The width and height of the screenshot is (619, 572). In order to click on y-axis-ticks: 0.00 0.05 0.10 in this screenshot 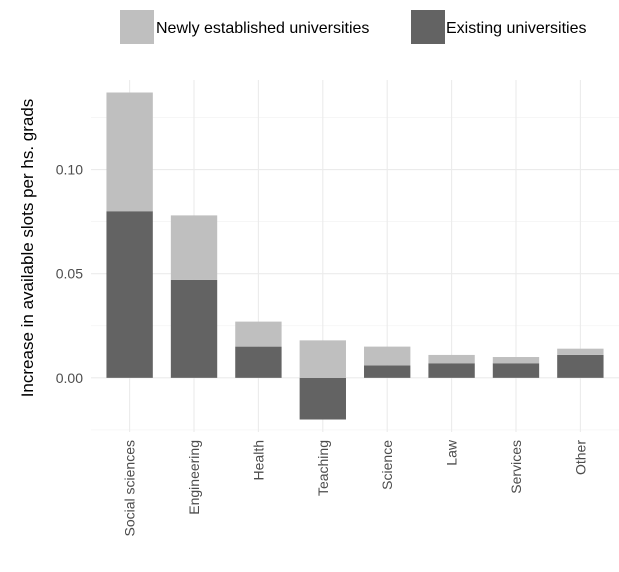, I will do `click(69, 274)`.